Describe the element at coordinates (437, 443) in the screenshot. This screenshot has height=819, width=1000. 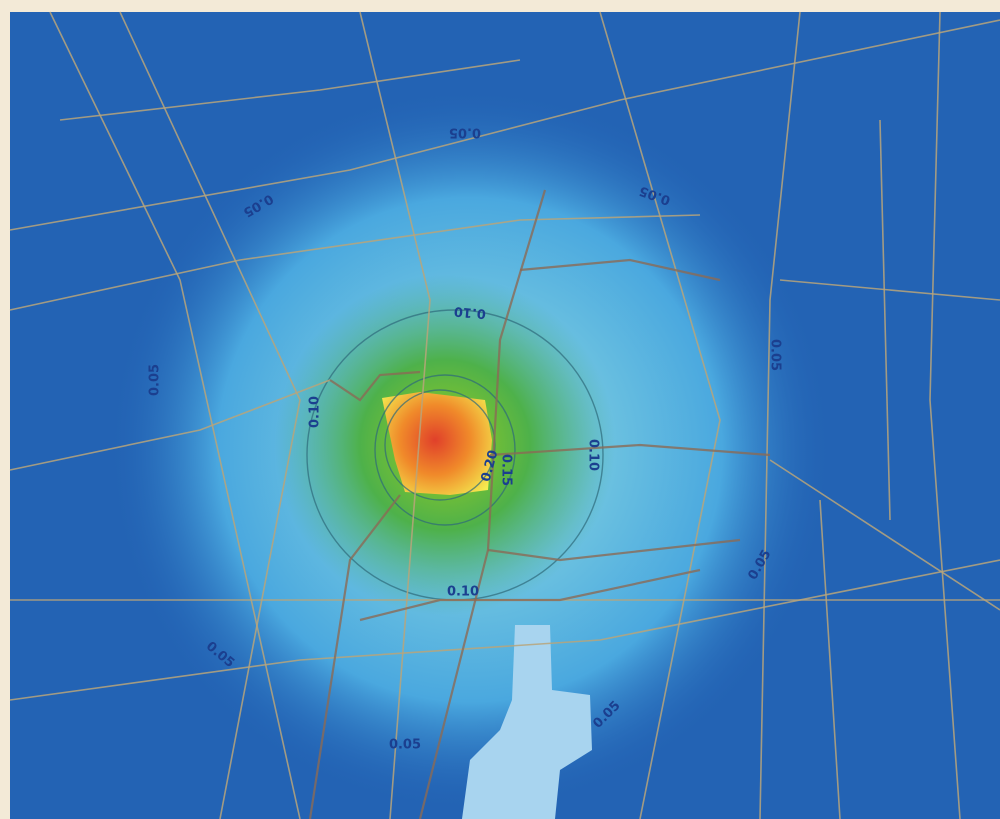
I see `source-hotspot` at that location.